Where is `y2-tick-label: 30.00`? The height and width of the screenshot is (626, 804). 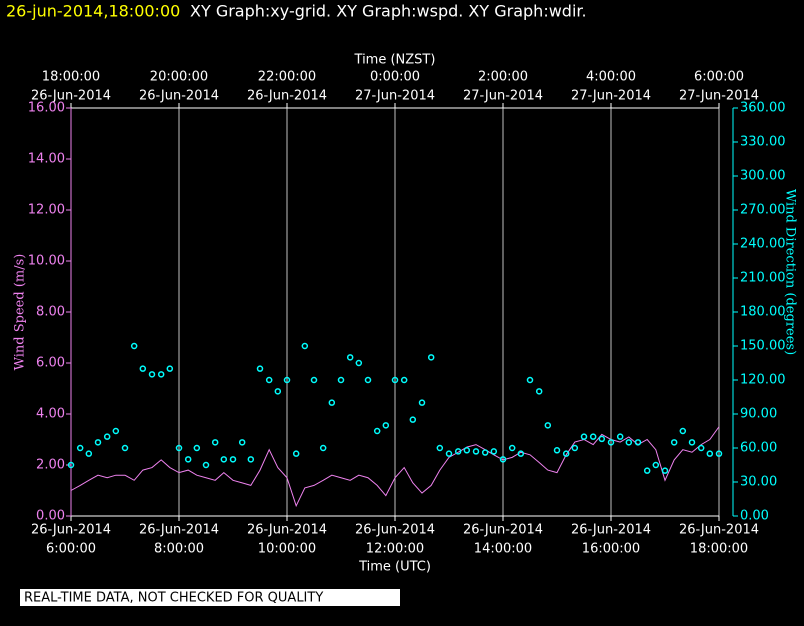 y2-tick-label: 30.00 is located at coordinates (758, 482).